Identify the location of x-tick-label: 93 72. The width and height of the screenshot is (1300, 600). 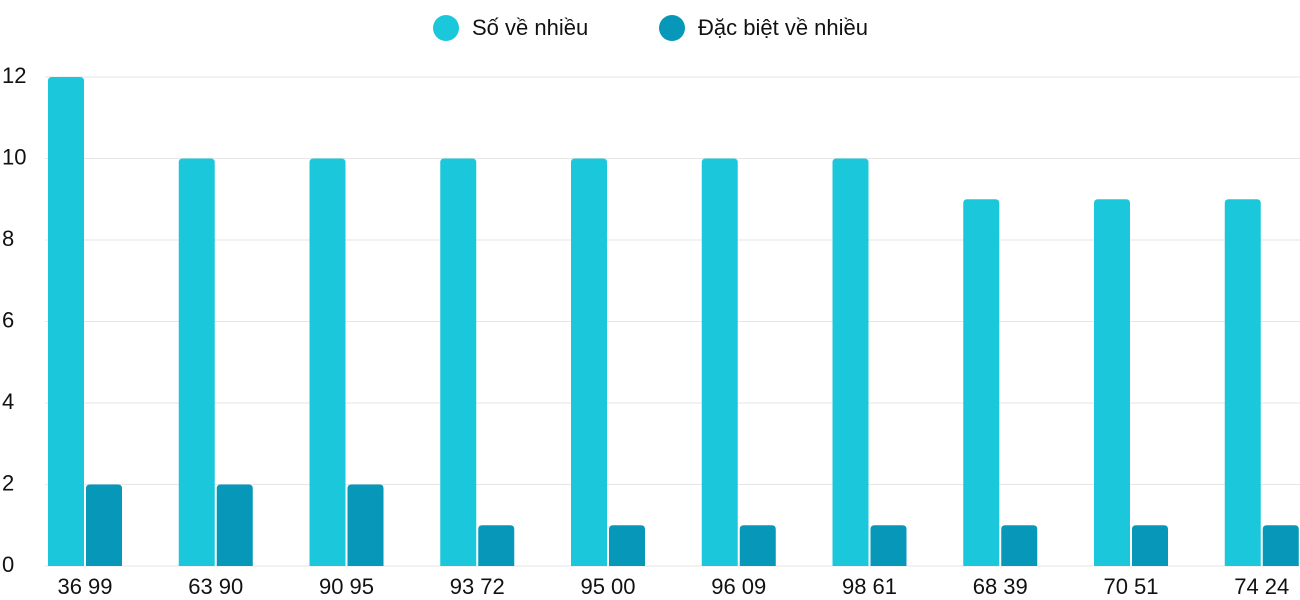
(477, 586).